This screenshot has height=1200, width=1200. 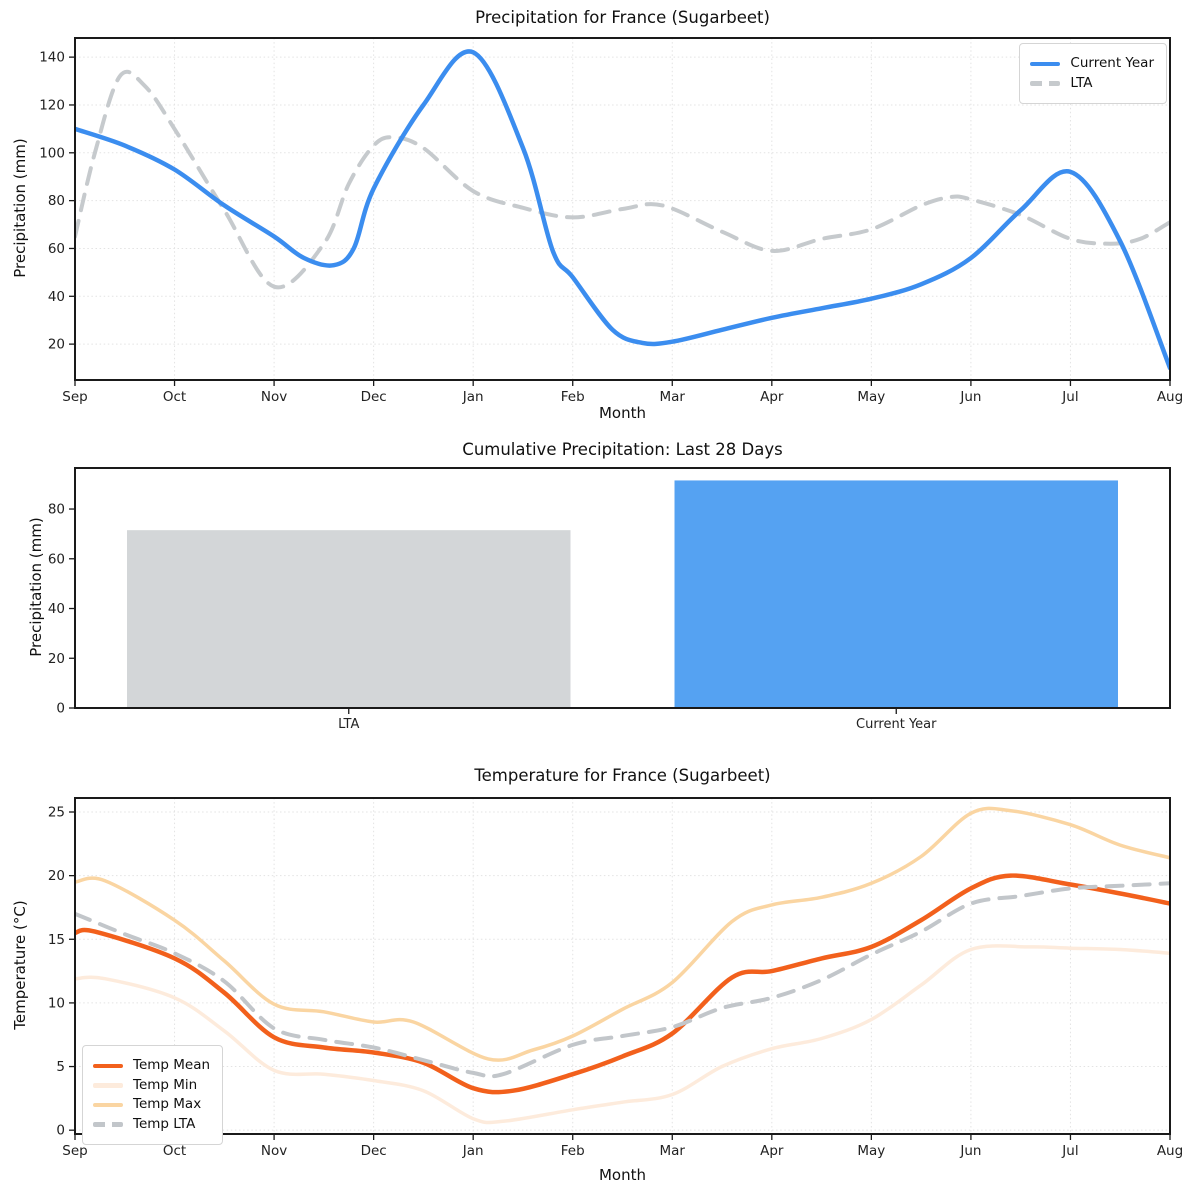 What do you see at coordinates (60, 1067) in the screenshot?
I see `y-tick-label: 5` at bounding box center [60, 1067].